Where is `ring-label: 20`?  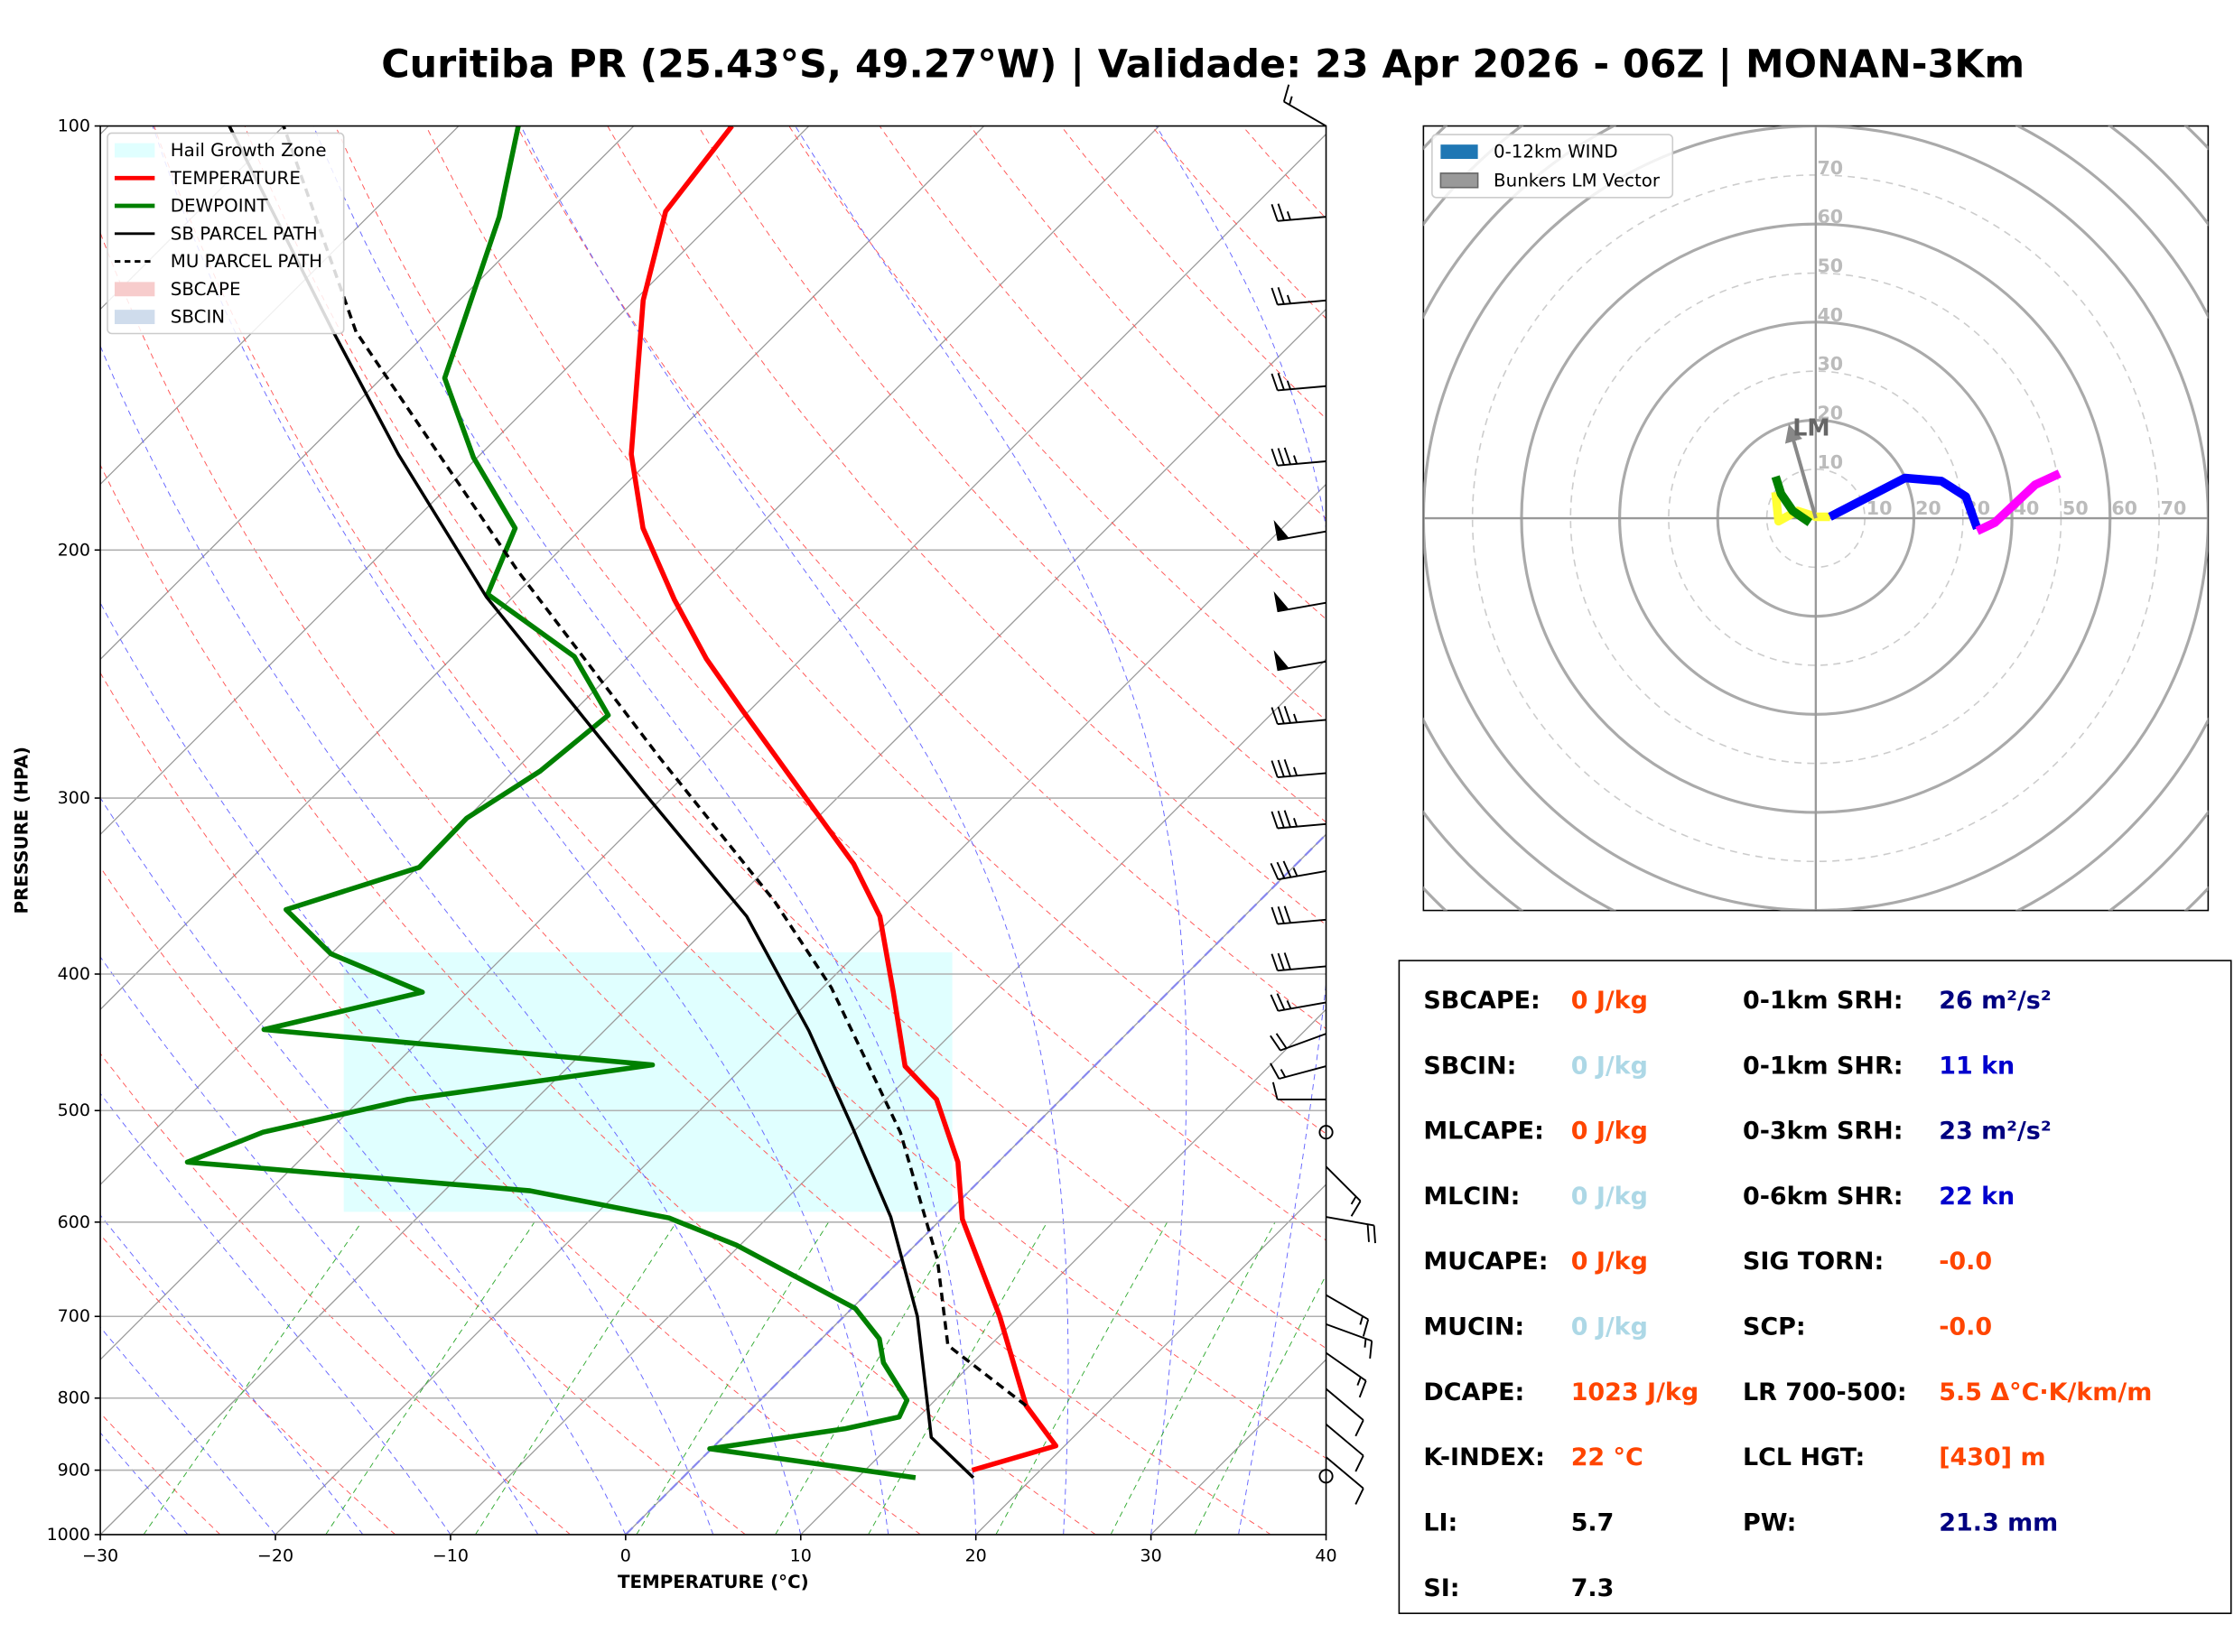
ring-label: 20 is located at coordinates (1830, 412).